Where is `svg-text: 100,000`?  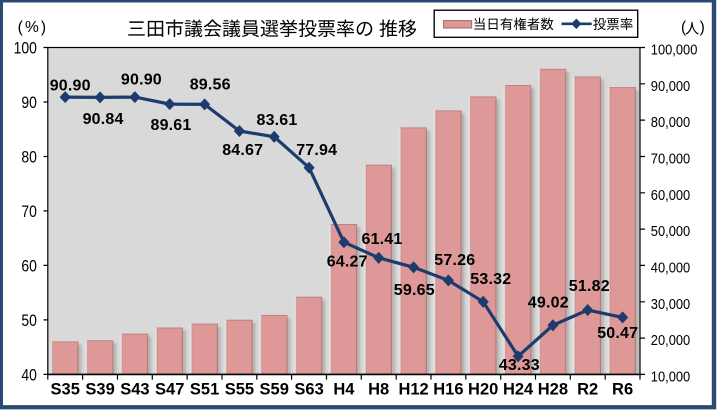
svg-text: 100,000 is located at coordinates (674, 50).